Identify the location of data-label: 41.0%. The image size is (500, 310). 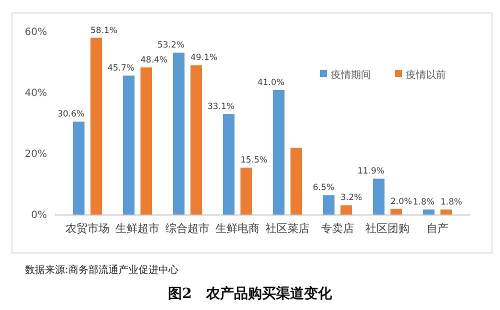
(270, 83).